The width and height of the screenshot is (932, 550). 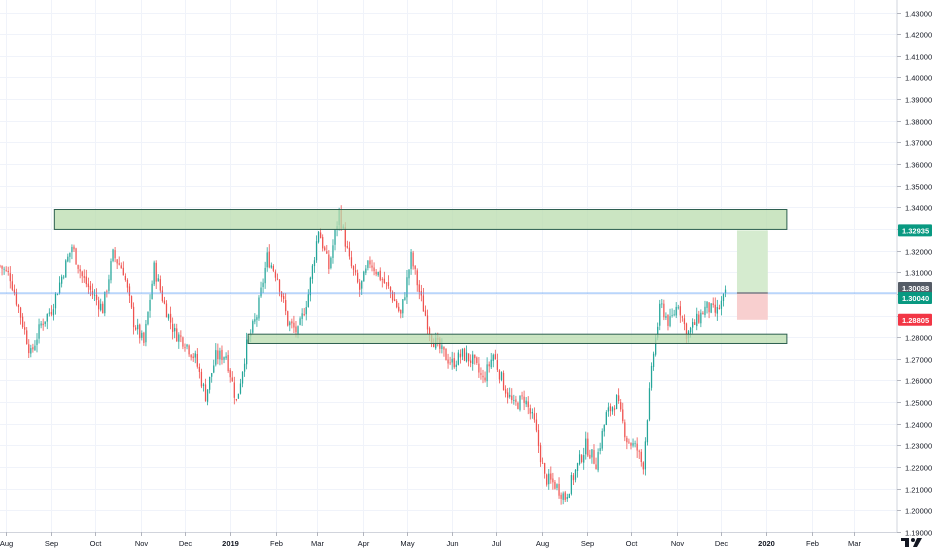 I want to click on position-profit-area, so click(x=752, y=262).